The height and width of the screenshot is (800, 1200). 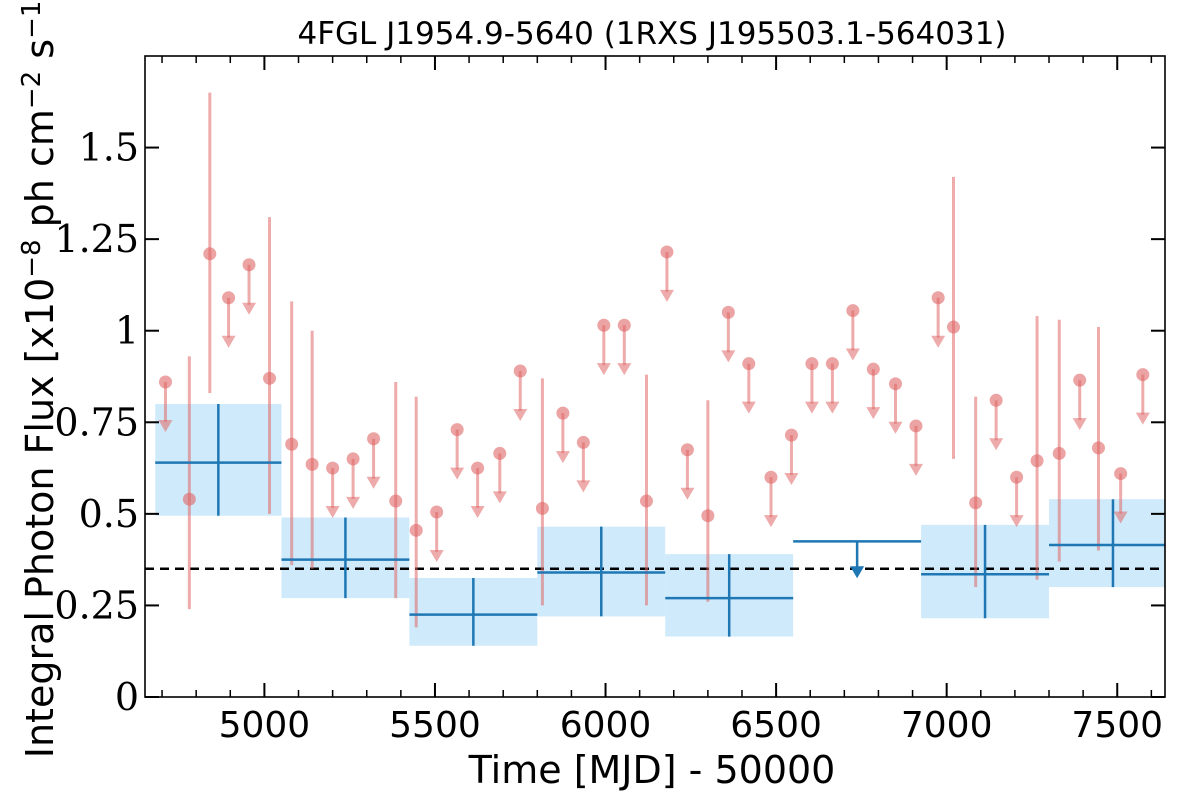 I want to click on x-tick-label: 7500, so click(x=1117, y=725).